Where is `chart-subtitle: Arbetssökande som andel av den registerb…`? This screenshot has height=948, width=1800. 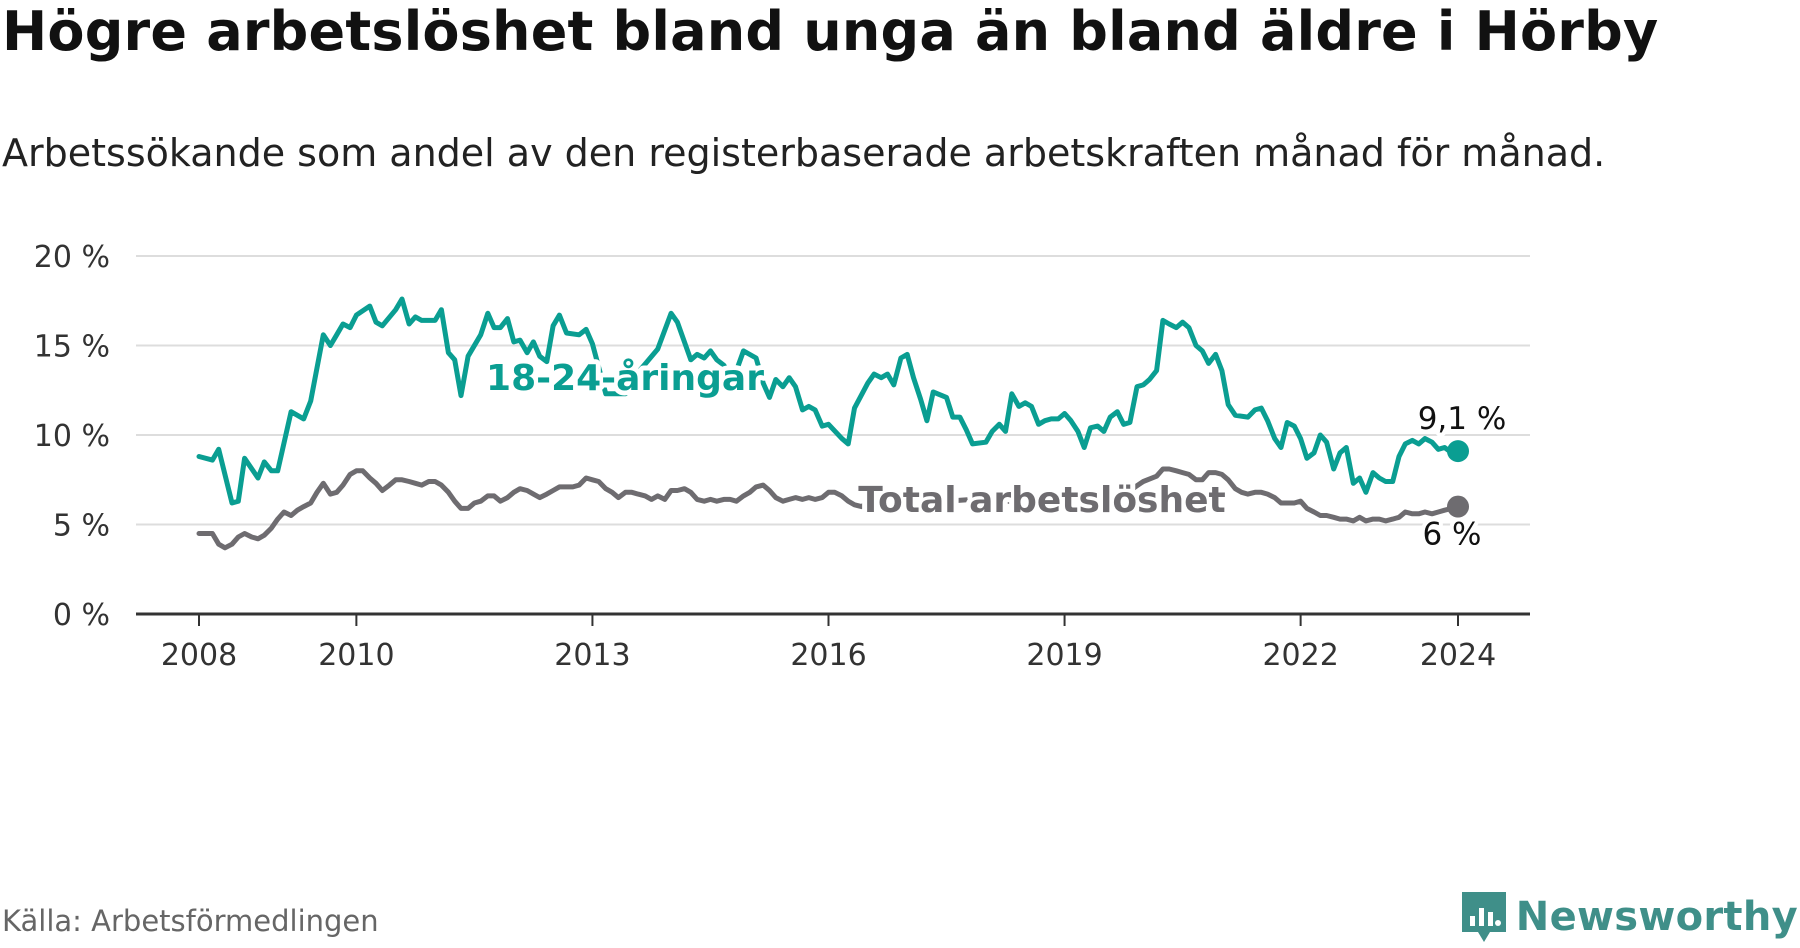
chart-subtitle: Arbetssökande som andel av den registerb… is located at coordinates (804, 153).